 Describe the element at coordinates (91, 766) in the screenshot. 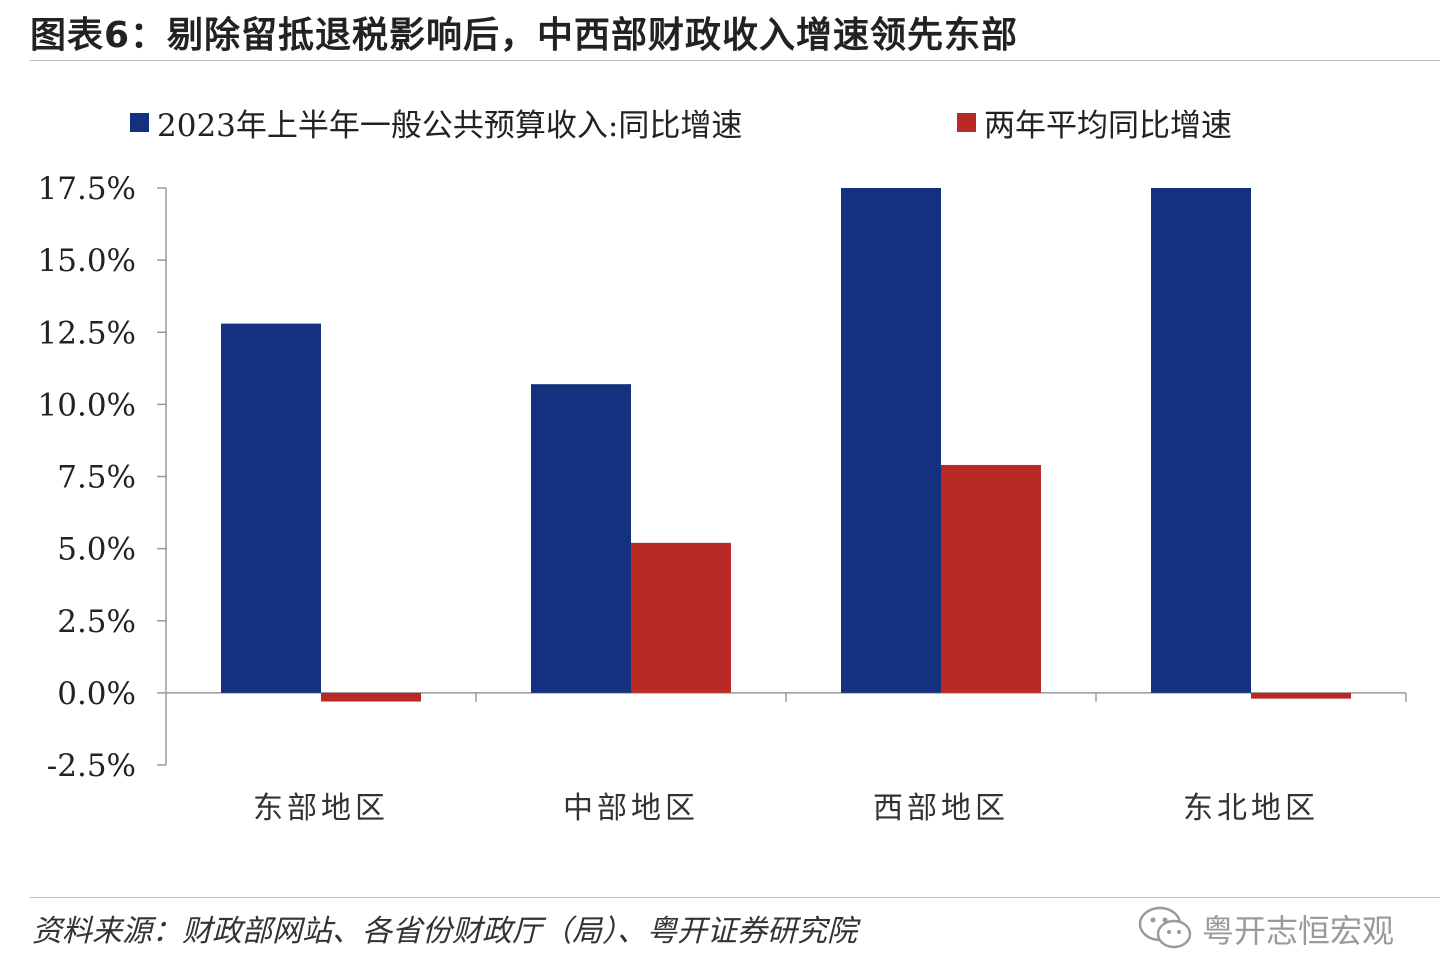

I see `y-tick-label: -2.5%` at that location.